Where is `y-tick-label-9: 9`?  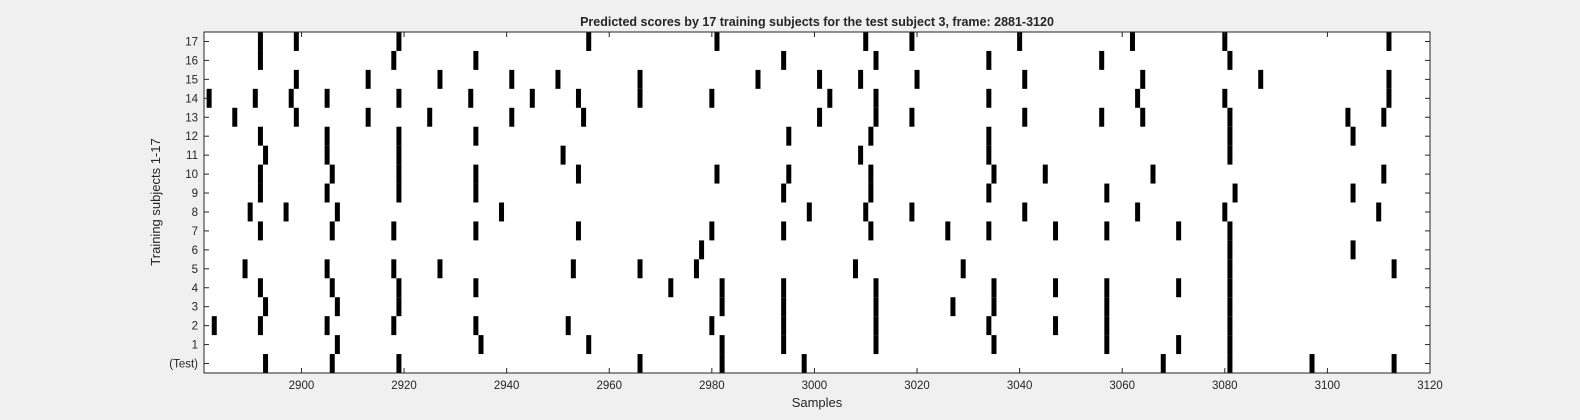
y-tick-label-9: 9 is located at coordinates (195, 194).